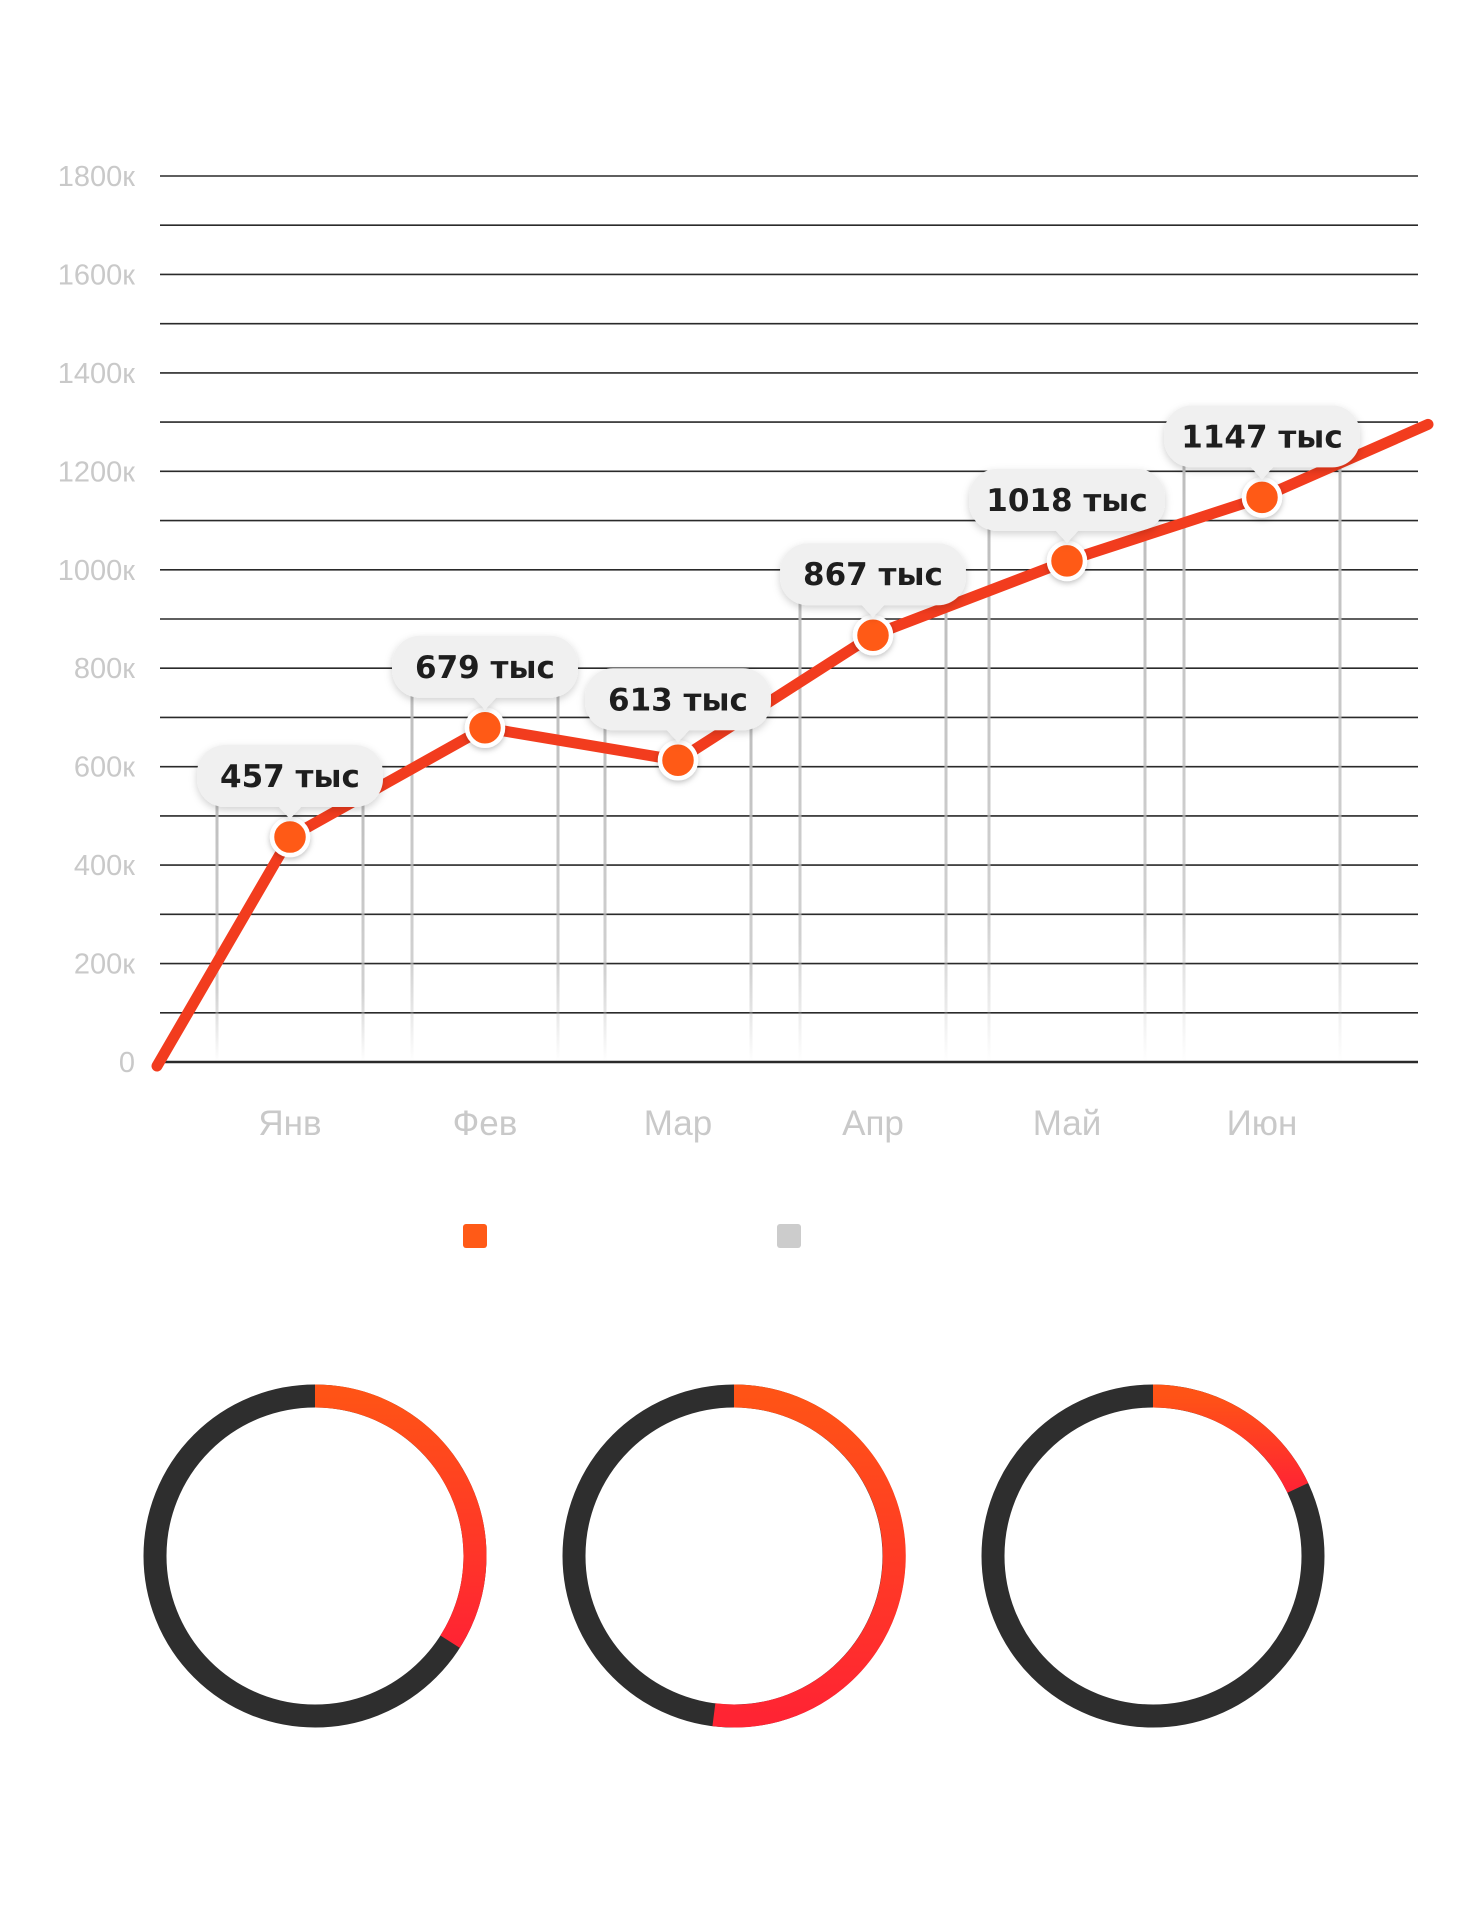  Describe the element at coordinates (678, 700) in the screenshot. I see `data-label-text: 613 тыс` at that location.